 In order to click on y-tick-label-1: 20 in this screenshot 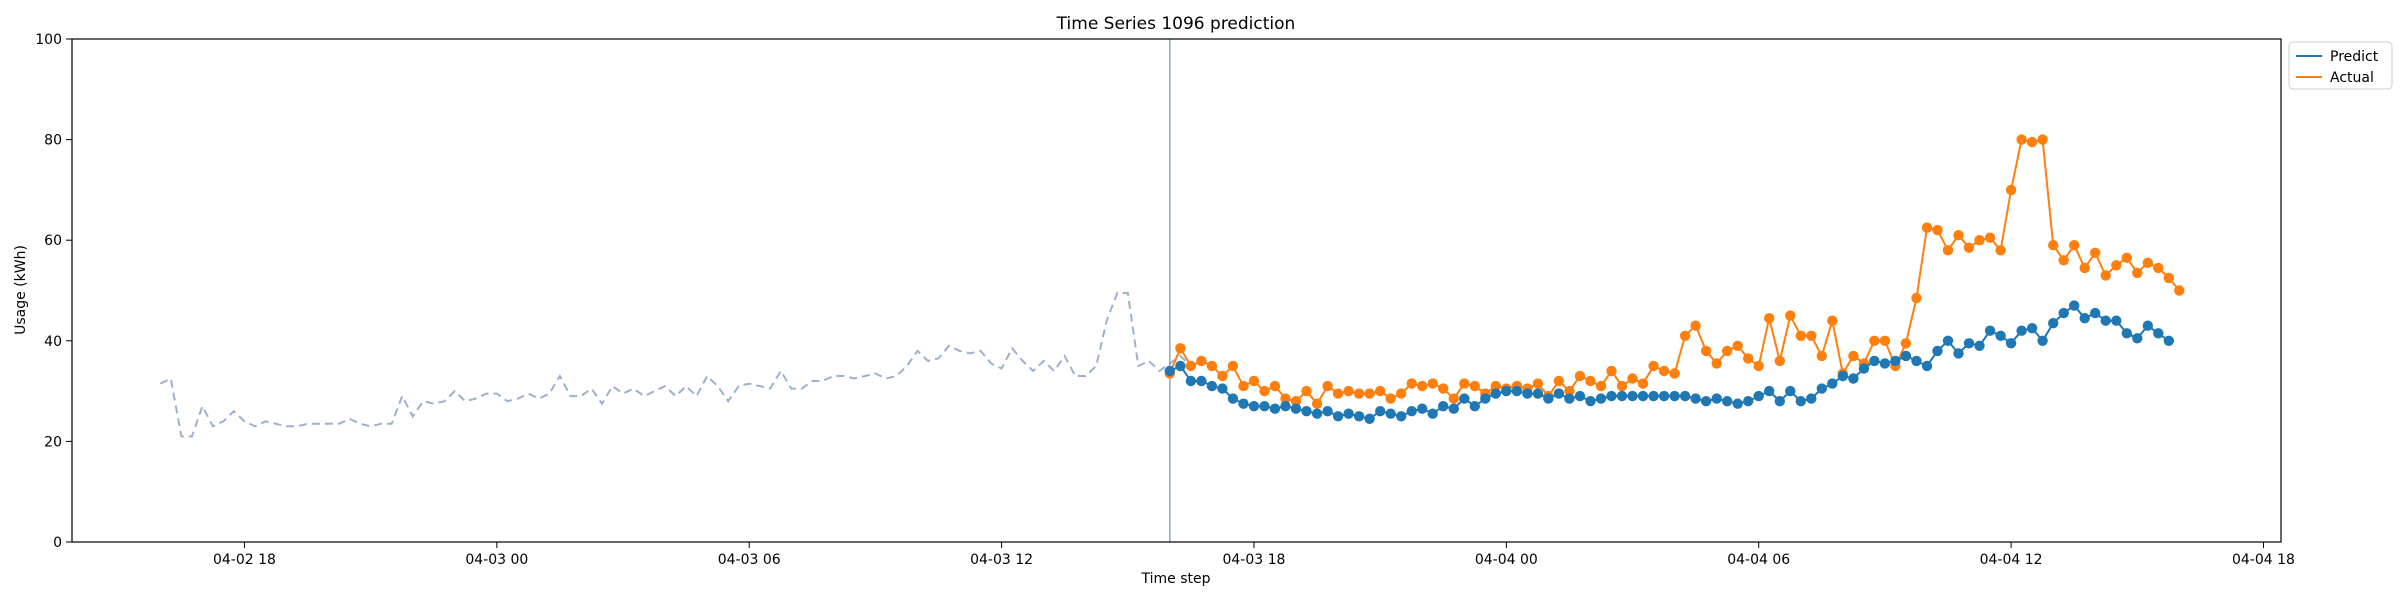, I will do `click(53, 442)`.